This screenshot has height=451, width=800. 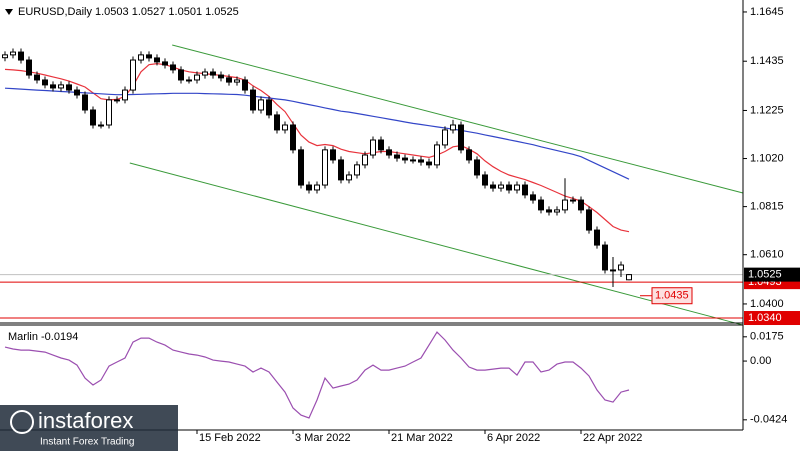 I want to click on y-tick-label: 1.1225, so click(x=767, y=110).